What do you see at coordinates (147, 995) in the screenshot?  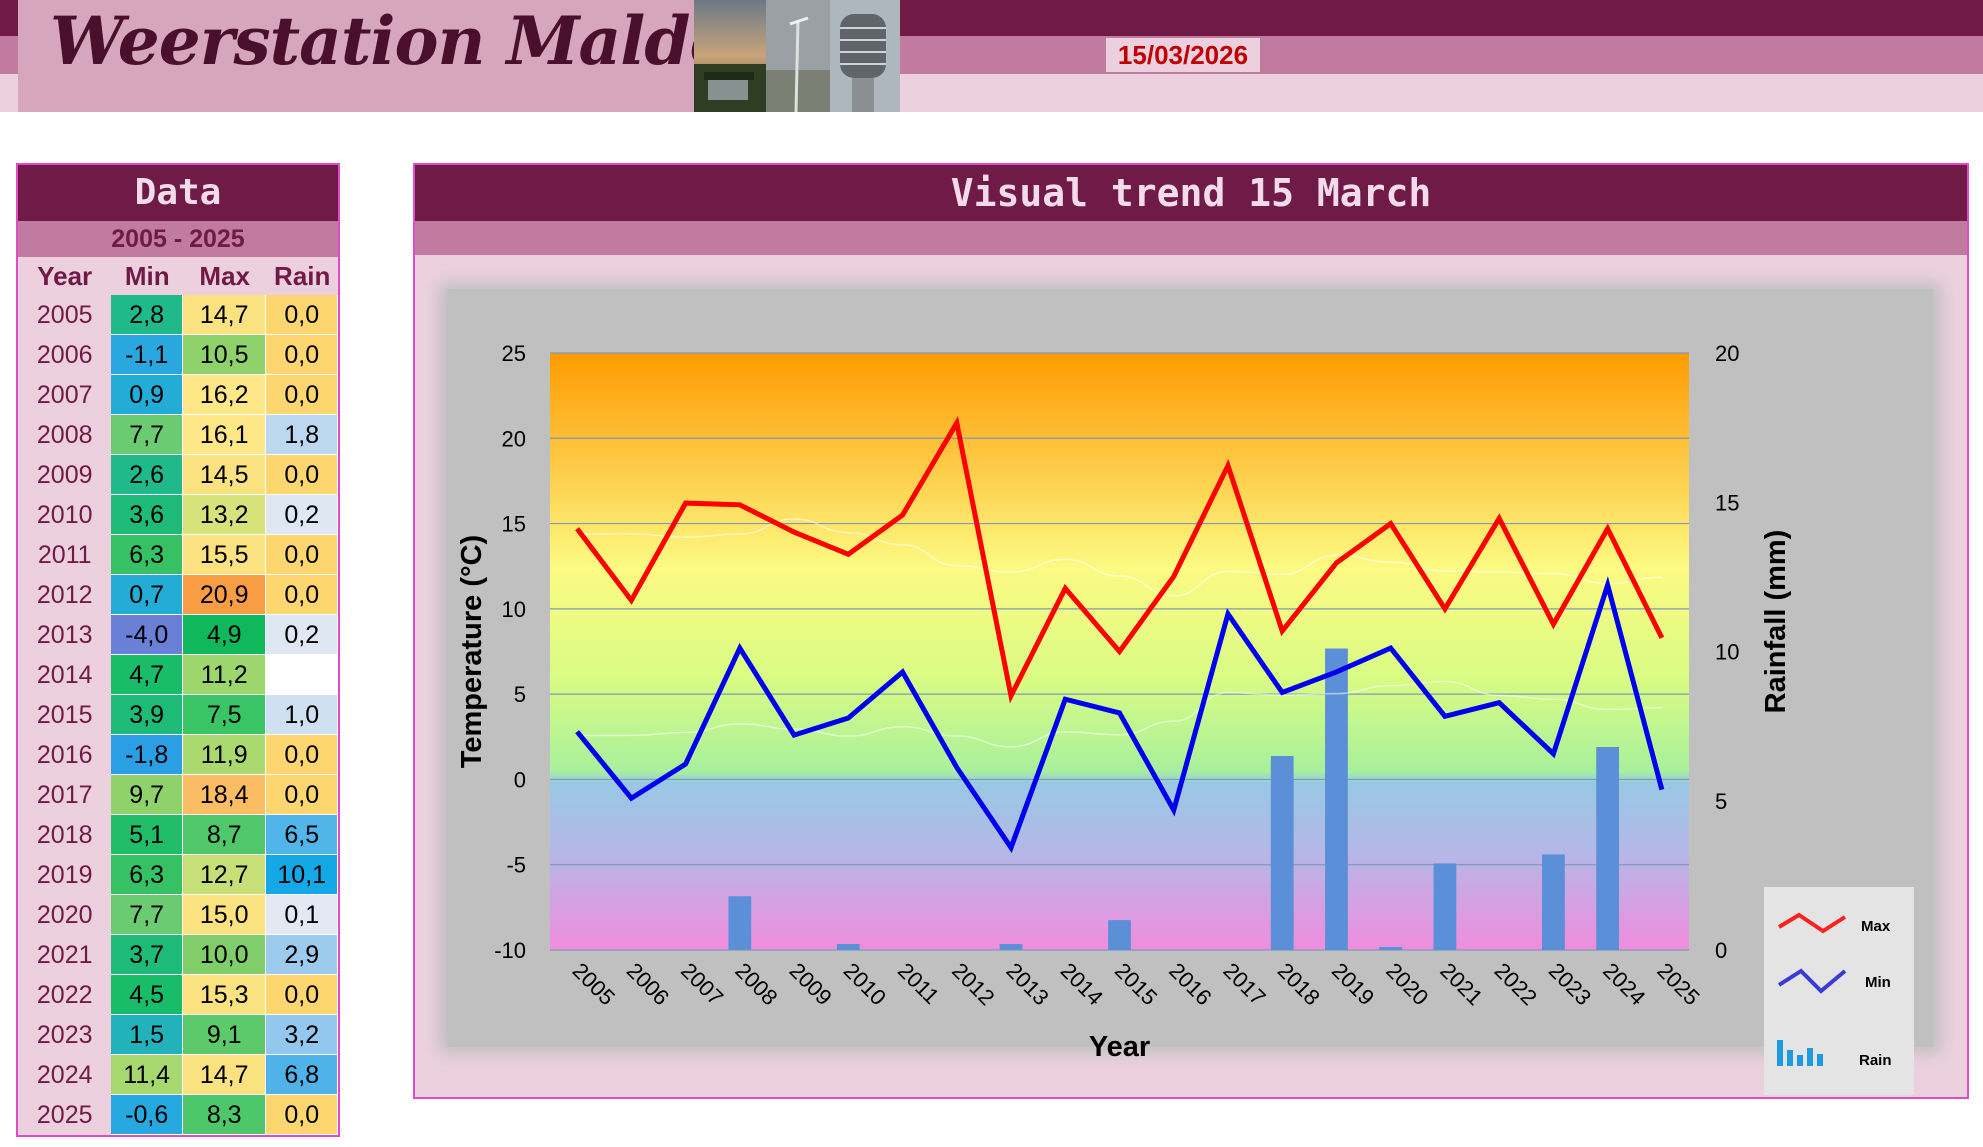 I see `min-cell: 4,5` at bounding box center [147, 995].